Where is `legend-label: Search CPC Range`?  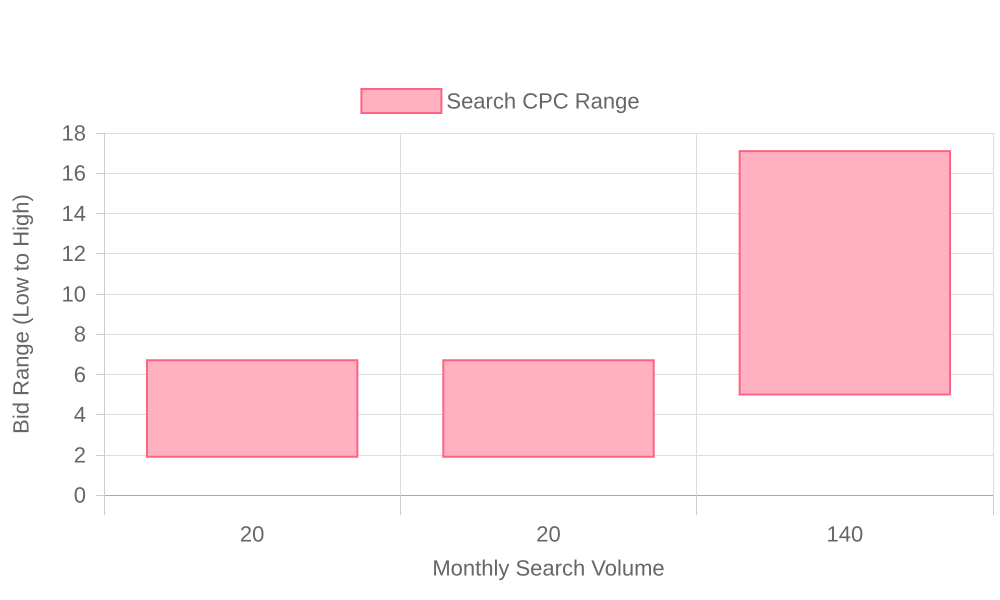
legend-label: Search CPC Range is located at coordinates (543, 101).